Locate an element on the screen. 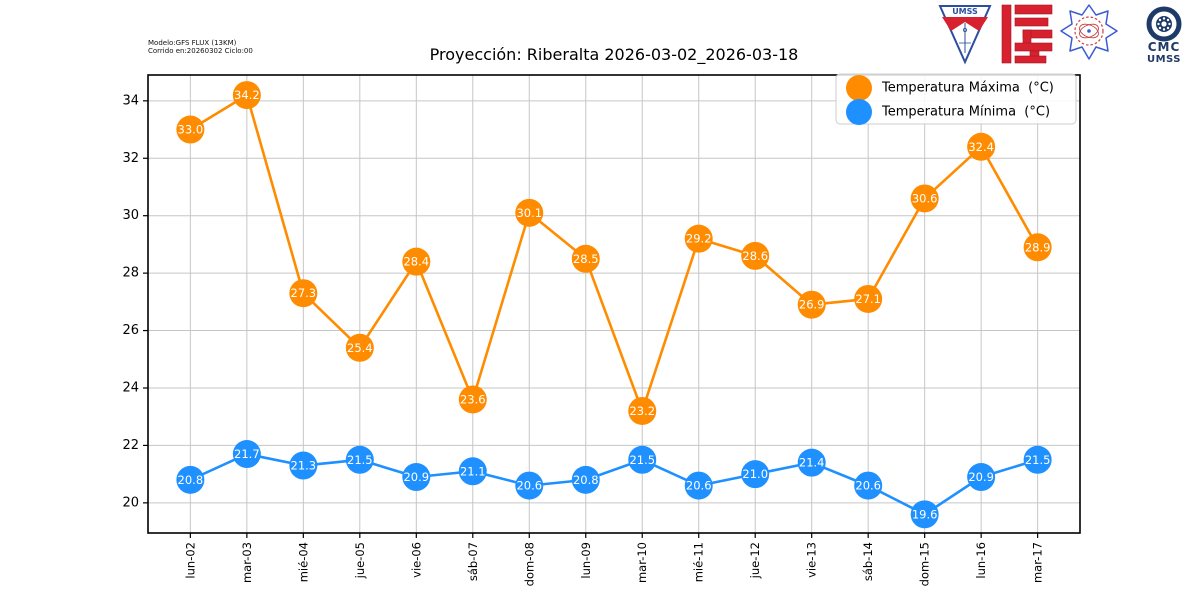 This screenshot has width=1200, height=600. value-label: 21.7 is located at coordinates (247, 454).